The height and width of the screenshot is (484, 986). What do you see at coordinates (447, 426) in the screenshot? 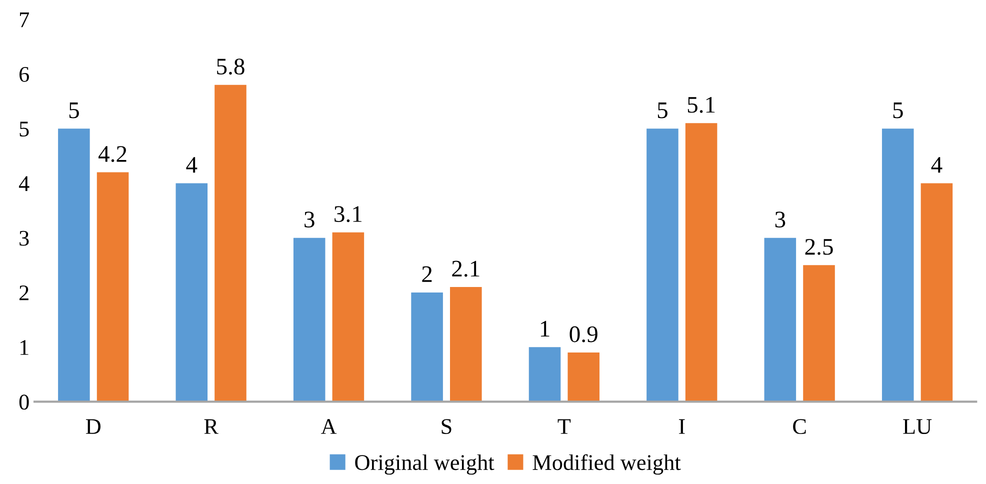
I see `x-tick-label: S` at bounding box center [447, 426].